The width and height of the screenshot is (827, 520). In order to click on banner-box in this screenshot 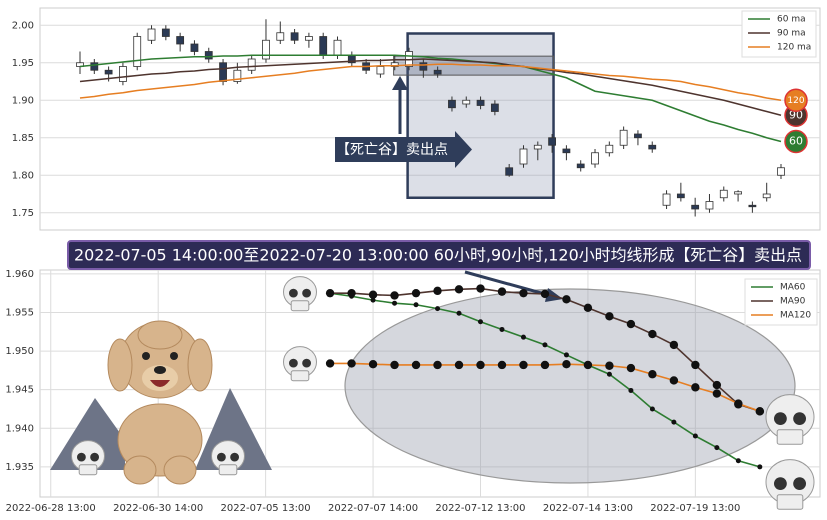, I will do `click(439, 255)`.